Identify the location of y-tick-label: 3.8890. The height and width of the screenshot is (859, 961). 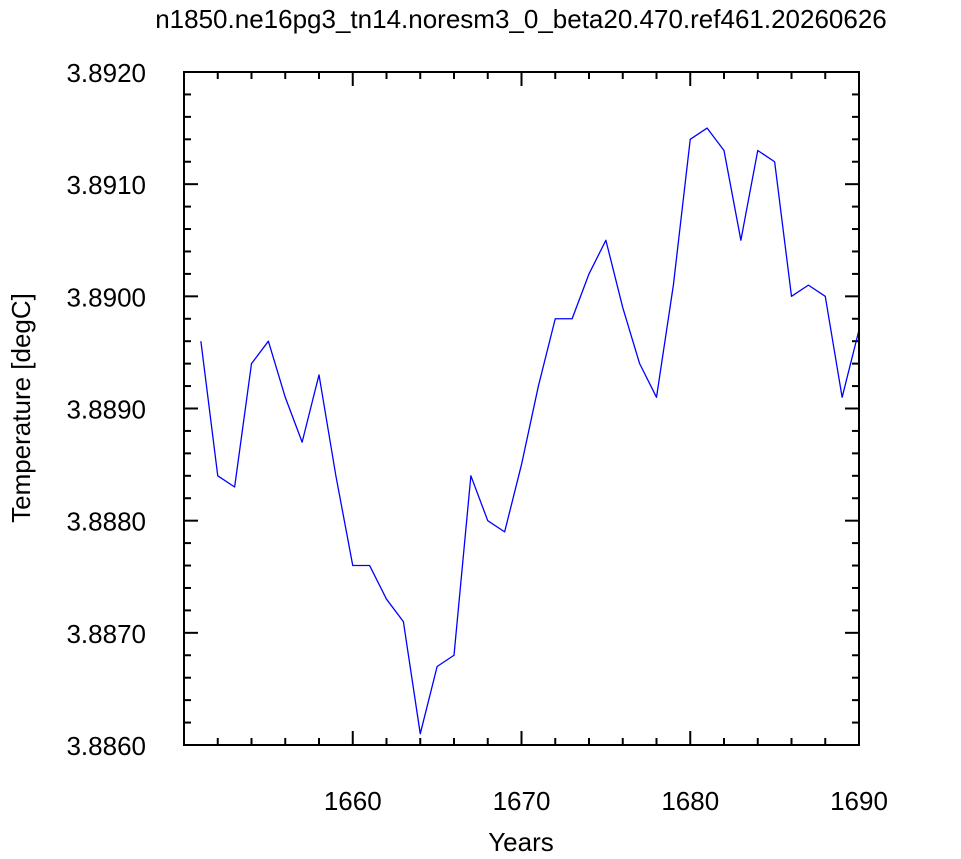
(106, 410).